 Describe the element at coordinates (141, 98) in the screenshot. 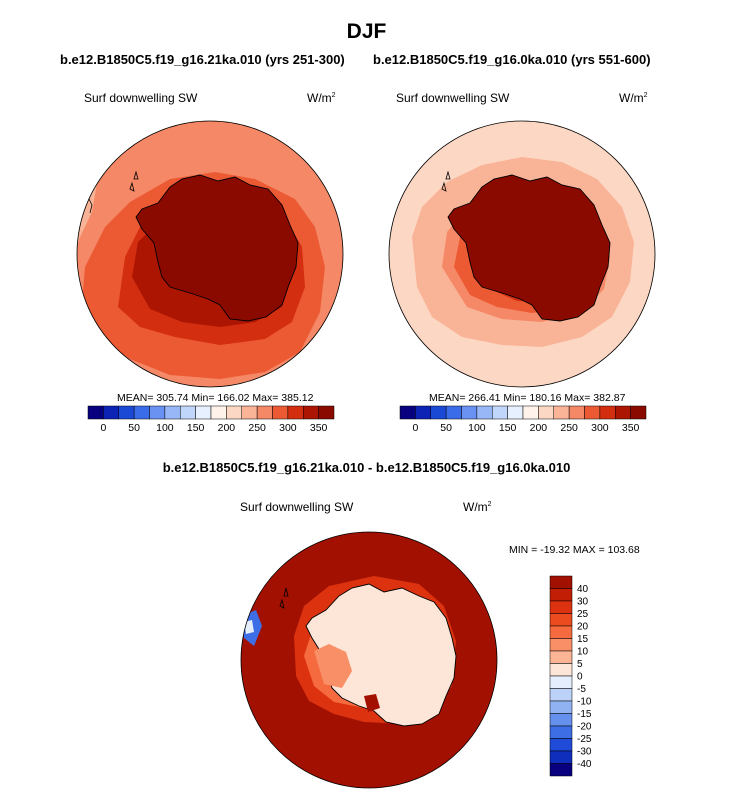

I see `panel-left-variable: Surf downwelling SW` at that location.